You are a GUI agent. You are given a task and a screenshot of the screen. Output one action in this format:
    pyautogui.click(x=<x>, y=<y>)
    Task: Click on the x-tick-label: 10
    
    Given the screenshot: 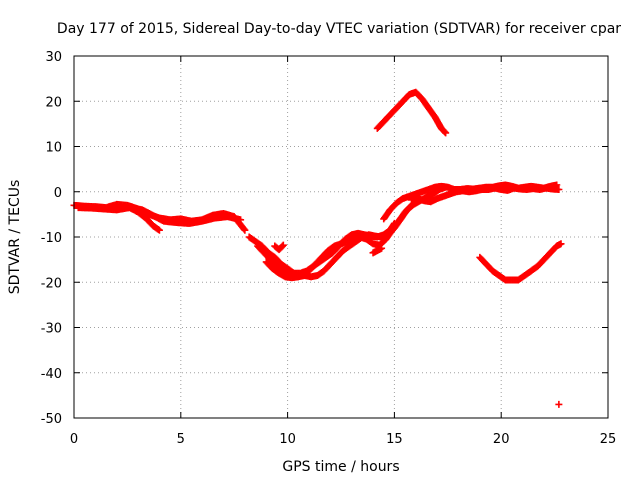 What is the action you would take?
    pyautogui.click(x=287, y=439)
    